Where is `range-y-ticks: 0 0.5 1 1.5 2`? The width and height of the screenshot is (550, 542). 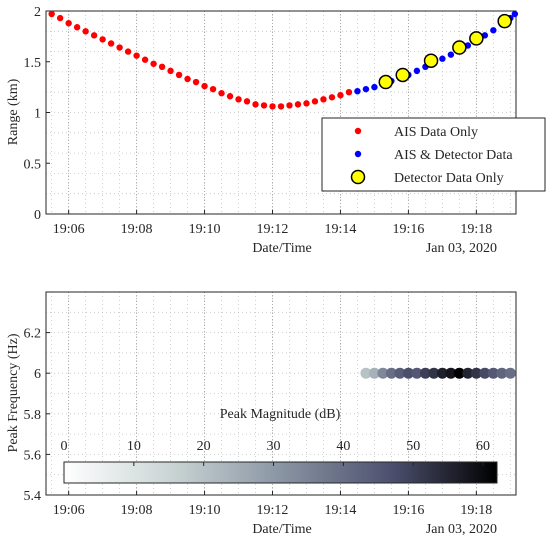
range-y-ticks: 0 0.5 1 1.5 2 is located at coordinates (37, 114).